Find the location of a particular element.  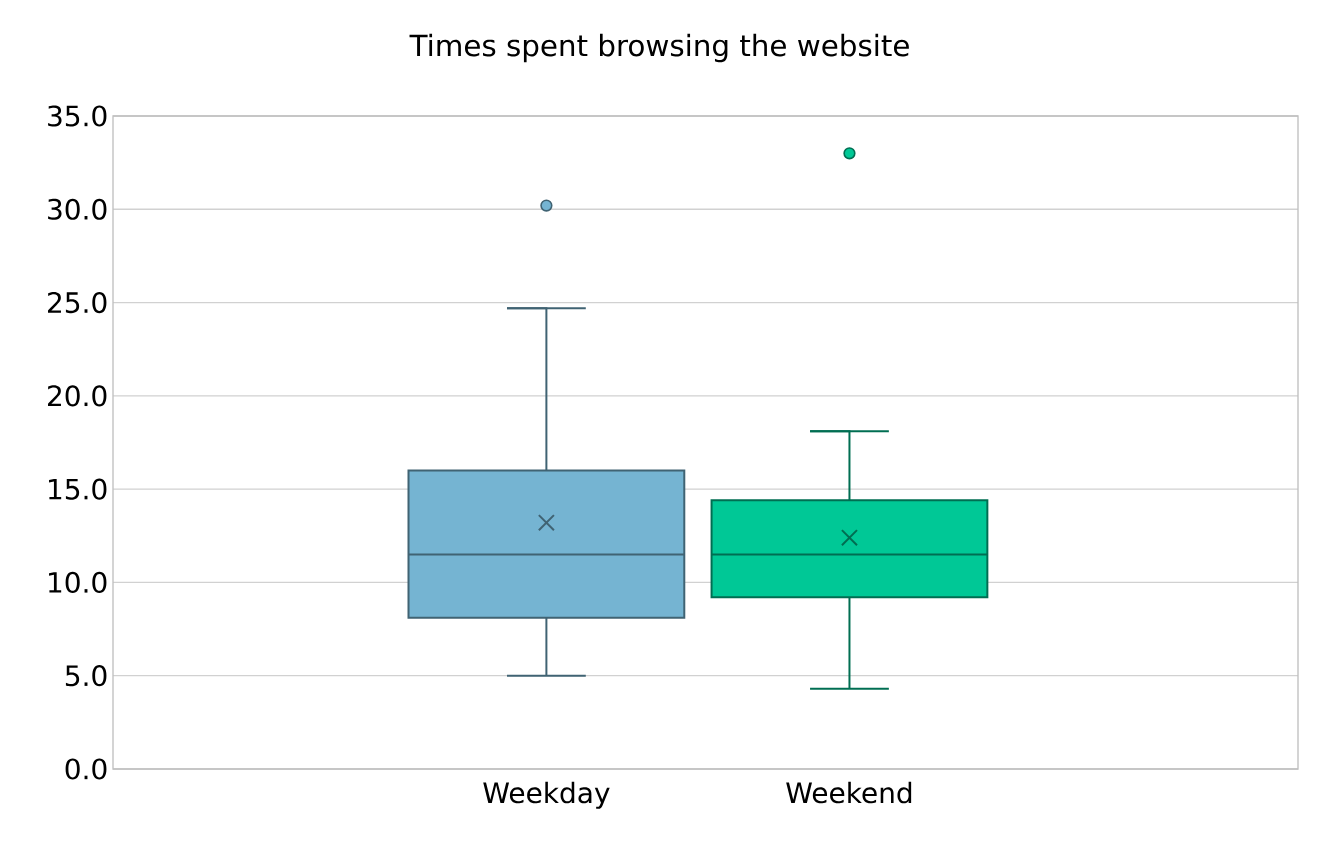

y-tick-label: 20.0 is located at coordinates (77, 396).